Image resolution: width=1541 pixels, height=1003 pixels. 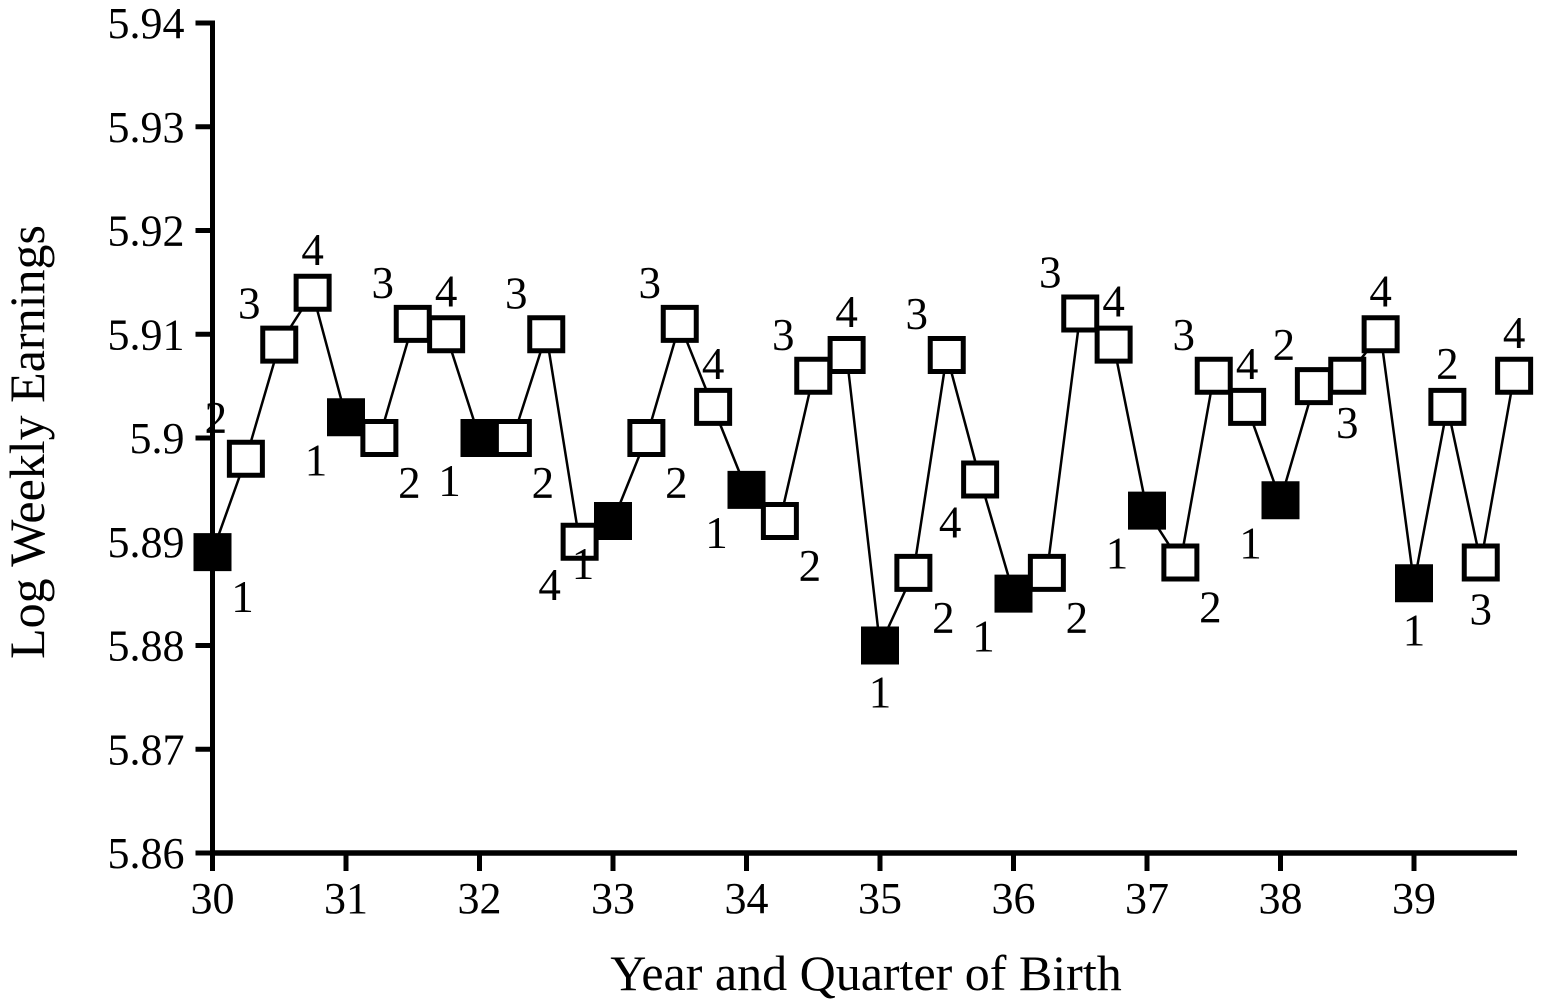 What do you see at coordinates (747, 898) in the screenshot?
I see `x-tick-label: 34` at bounding box center [747, 898].